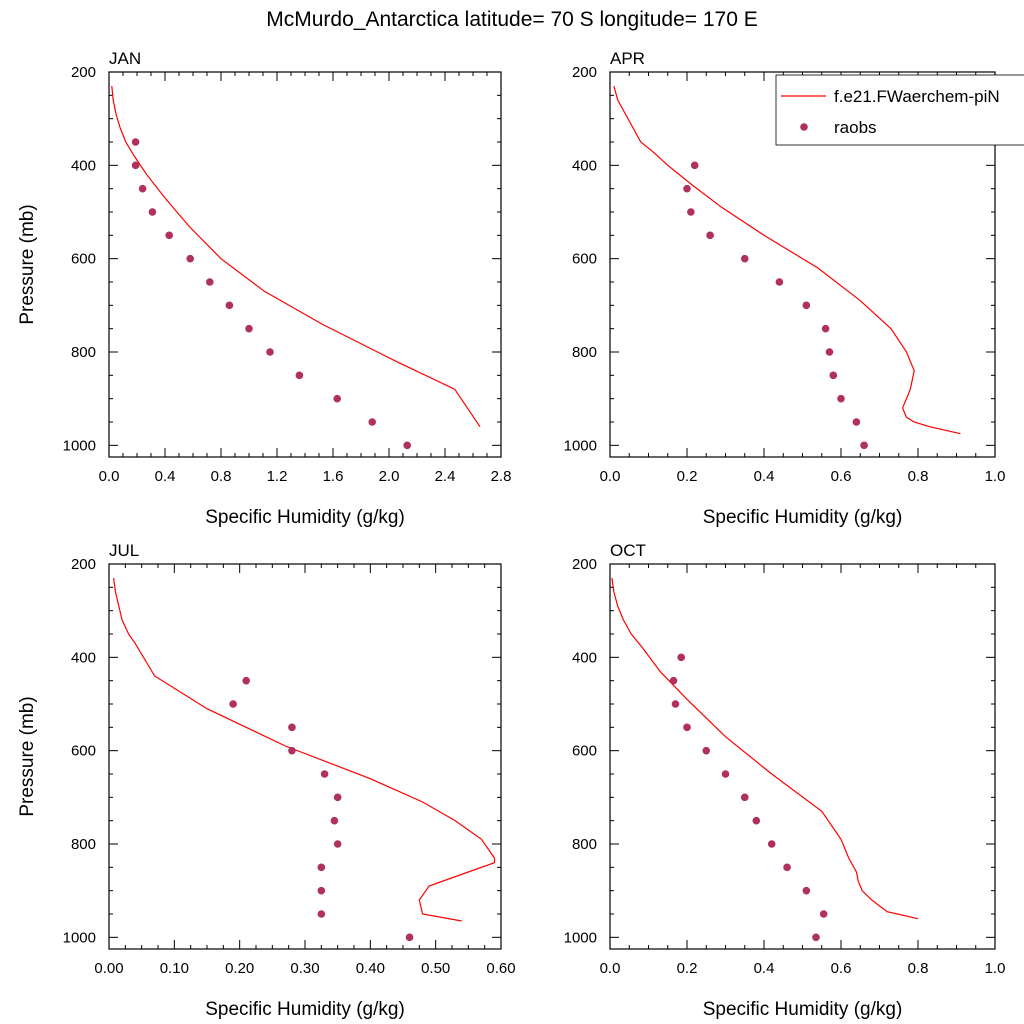  I want to click on x-tick-label: 0.40, so click(370, 968).